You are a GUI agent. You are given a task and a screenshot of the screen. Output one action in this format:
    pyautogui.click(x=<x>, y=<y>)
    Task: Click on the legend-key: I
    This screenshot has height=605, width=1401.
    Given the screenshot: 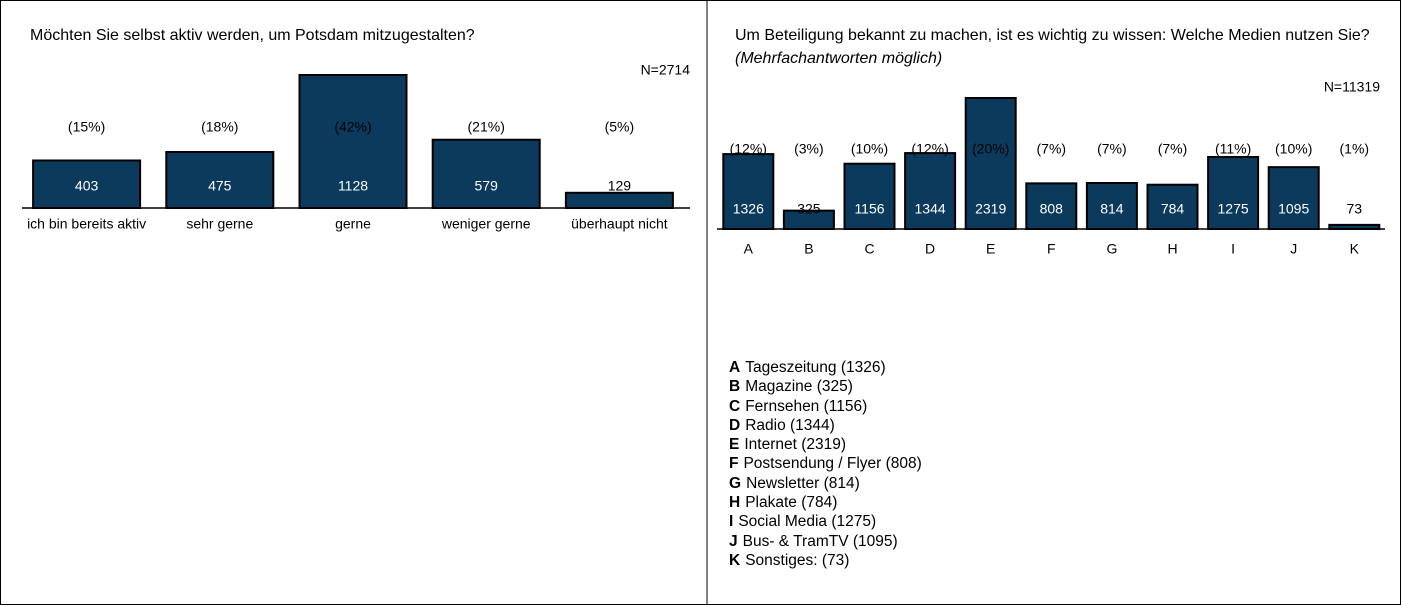 What is the action you would take?
    pyautogui.click(x=731, y=522)
    